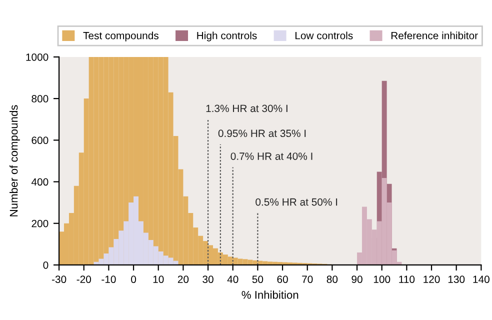 The height and width of the screenshot is (320, 492). What do you see at coordinates (37, 57) in the screenshot?
I see `y-tick-label: 1000` at bounding box center [37, 57].